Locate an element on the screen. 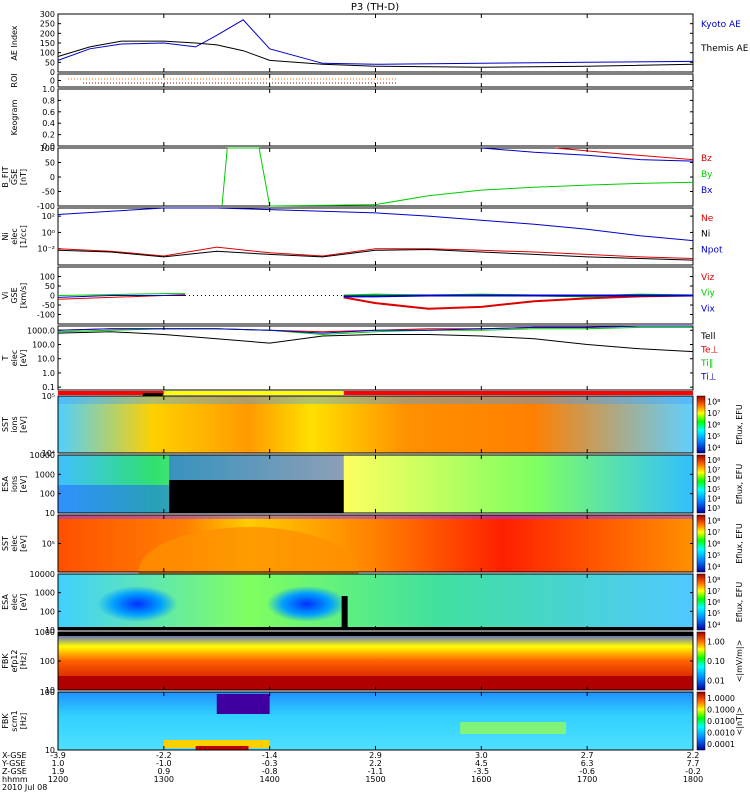 This screenshot has height=800, width=750. ytick-label-keo: 0.8 is located at coordinates (48, 100).